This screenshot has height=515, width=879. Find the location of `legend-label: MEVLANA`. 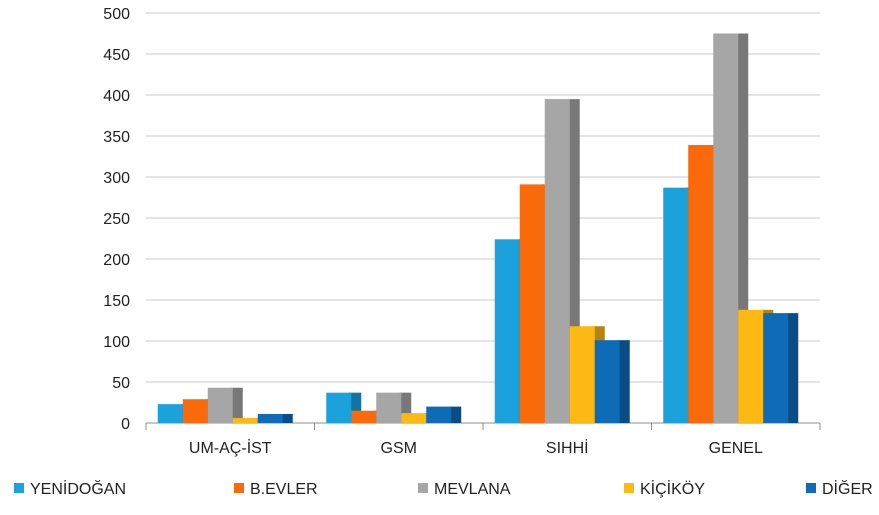

legend-label: MEVLANA is located at coordinates (472, 489).